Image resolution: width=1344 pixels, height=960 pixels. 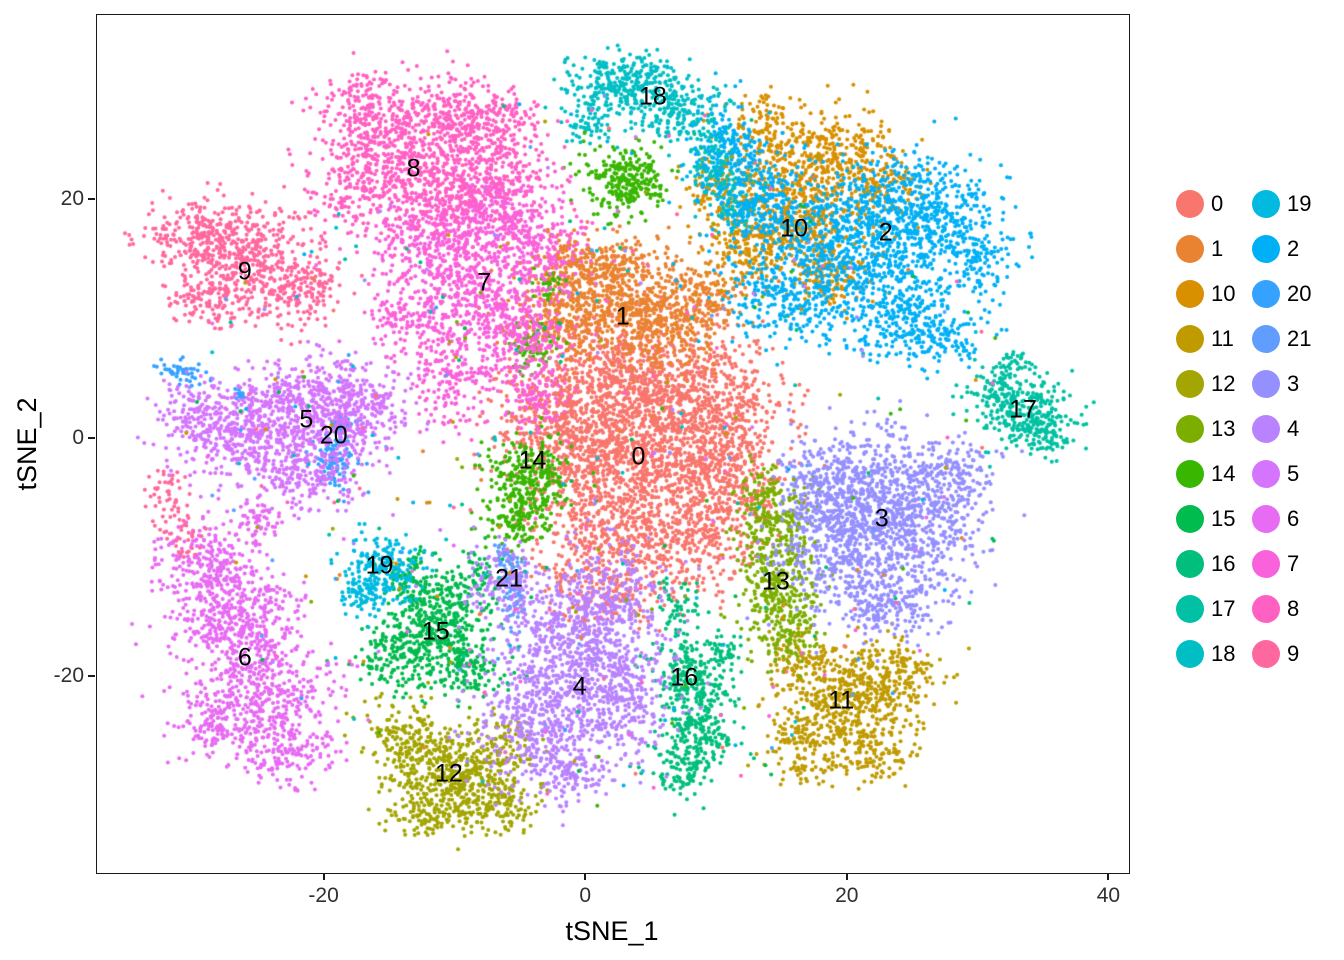 I want to click on cluster-label-14: 14, so click(x=532, y=460).